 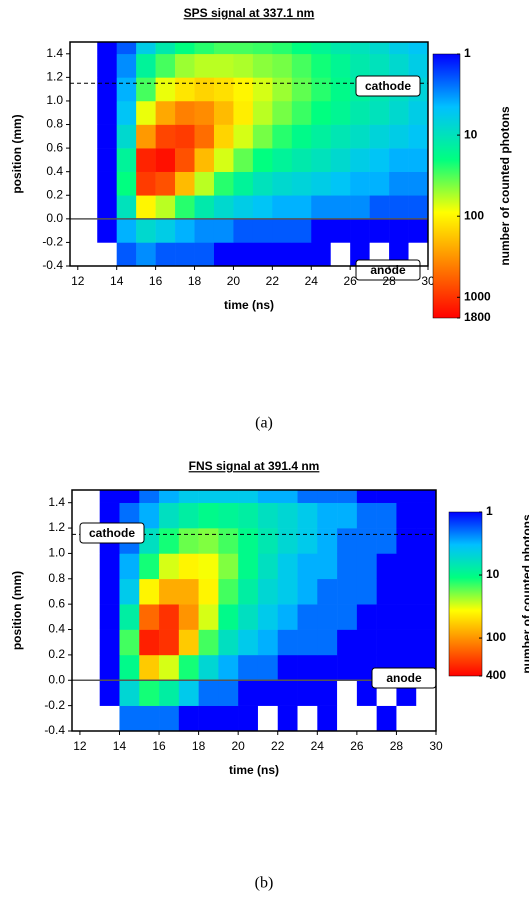 I want to click on y-tick-label: 0.6, so click(x=56, y=603).